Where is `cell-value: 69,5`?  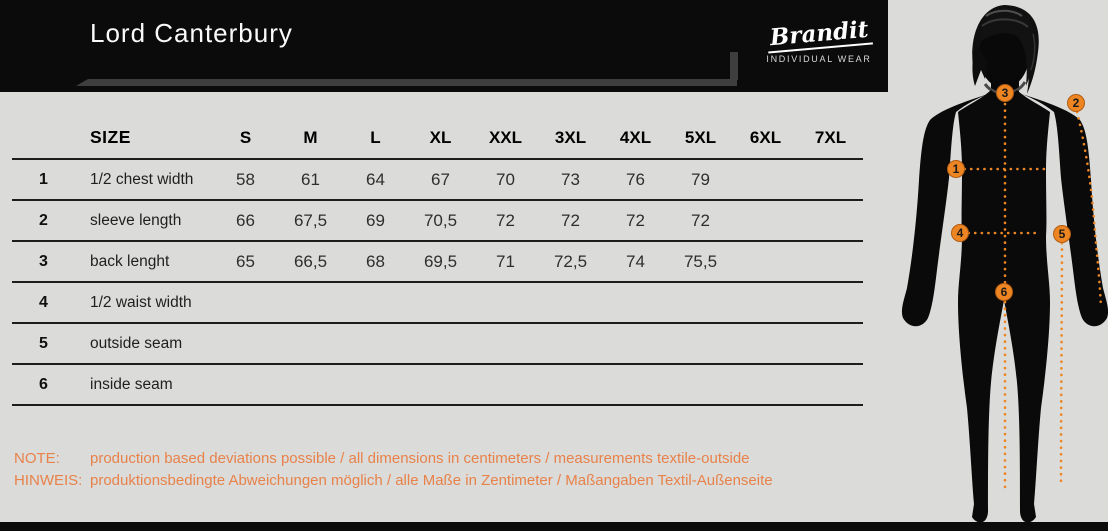
cell-value: 69,5 is located at coordinates (440, 261).